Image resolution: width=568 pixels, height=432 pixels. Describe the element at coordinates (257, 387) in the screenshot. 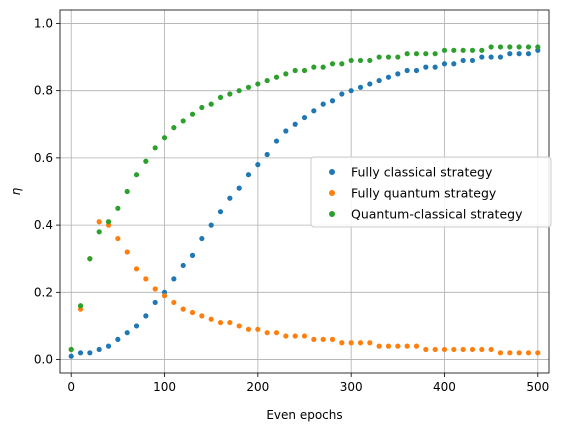

I see `x-tick-label: 200` at that location.